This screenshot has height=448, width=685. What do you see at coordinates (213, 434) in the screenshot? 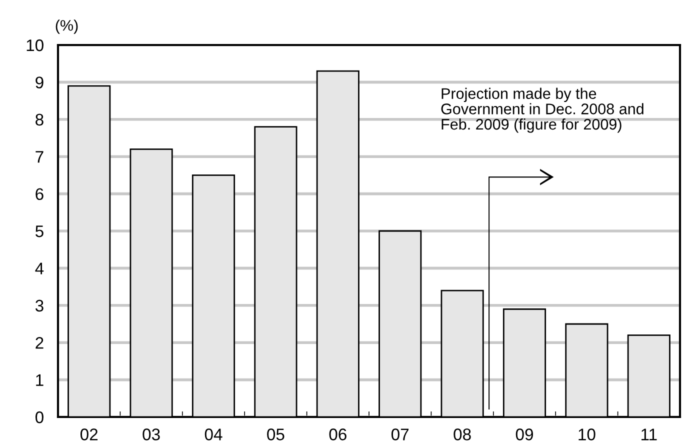
I see `x-tick-label: 04` at bounding box center [213, 434].